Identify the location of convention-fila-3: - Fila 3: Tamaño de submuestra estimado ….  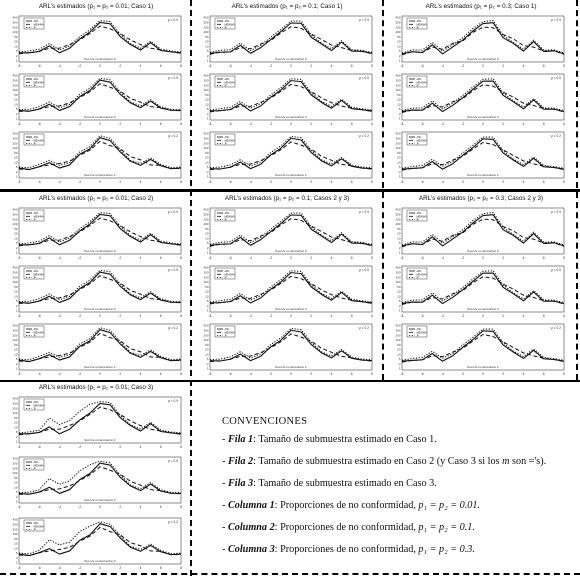
(329, 483).